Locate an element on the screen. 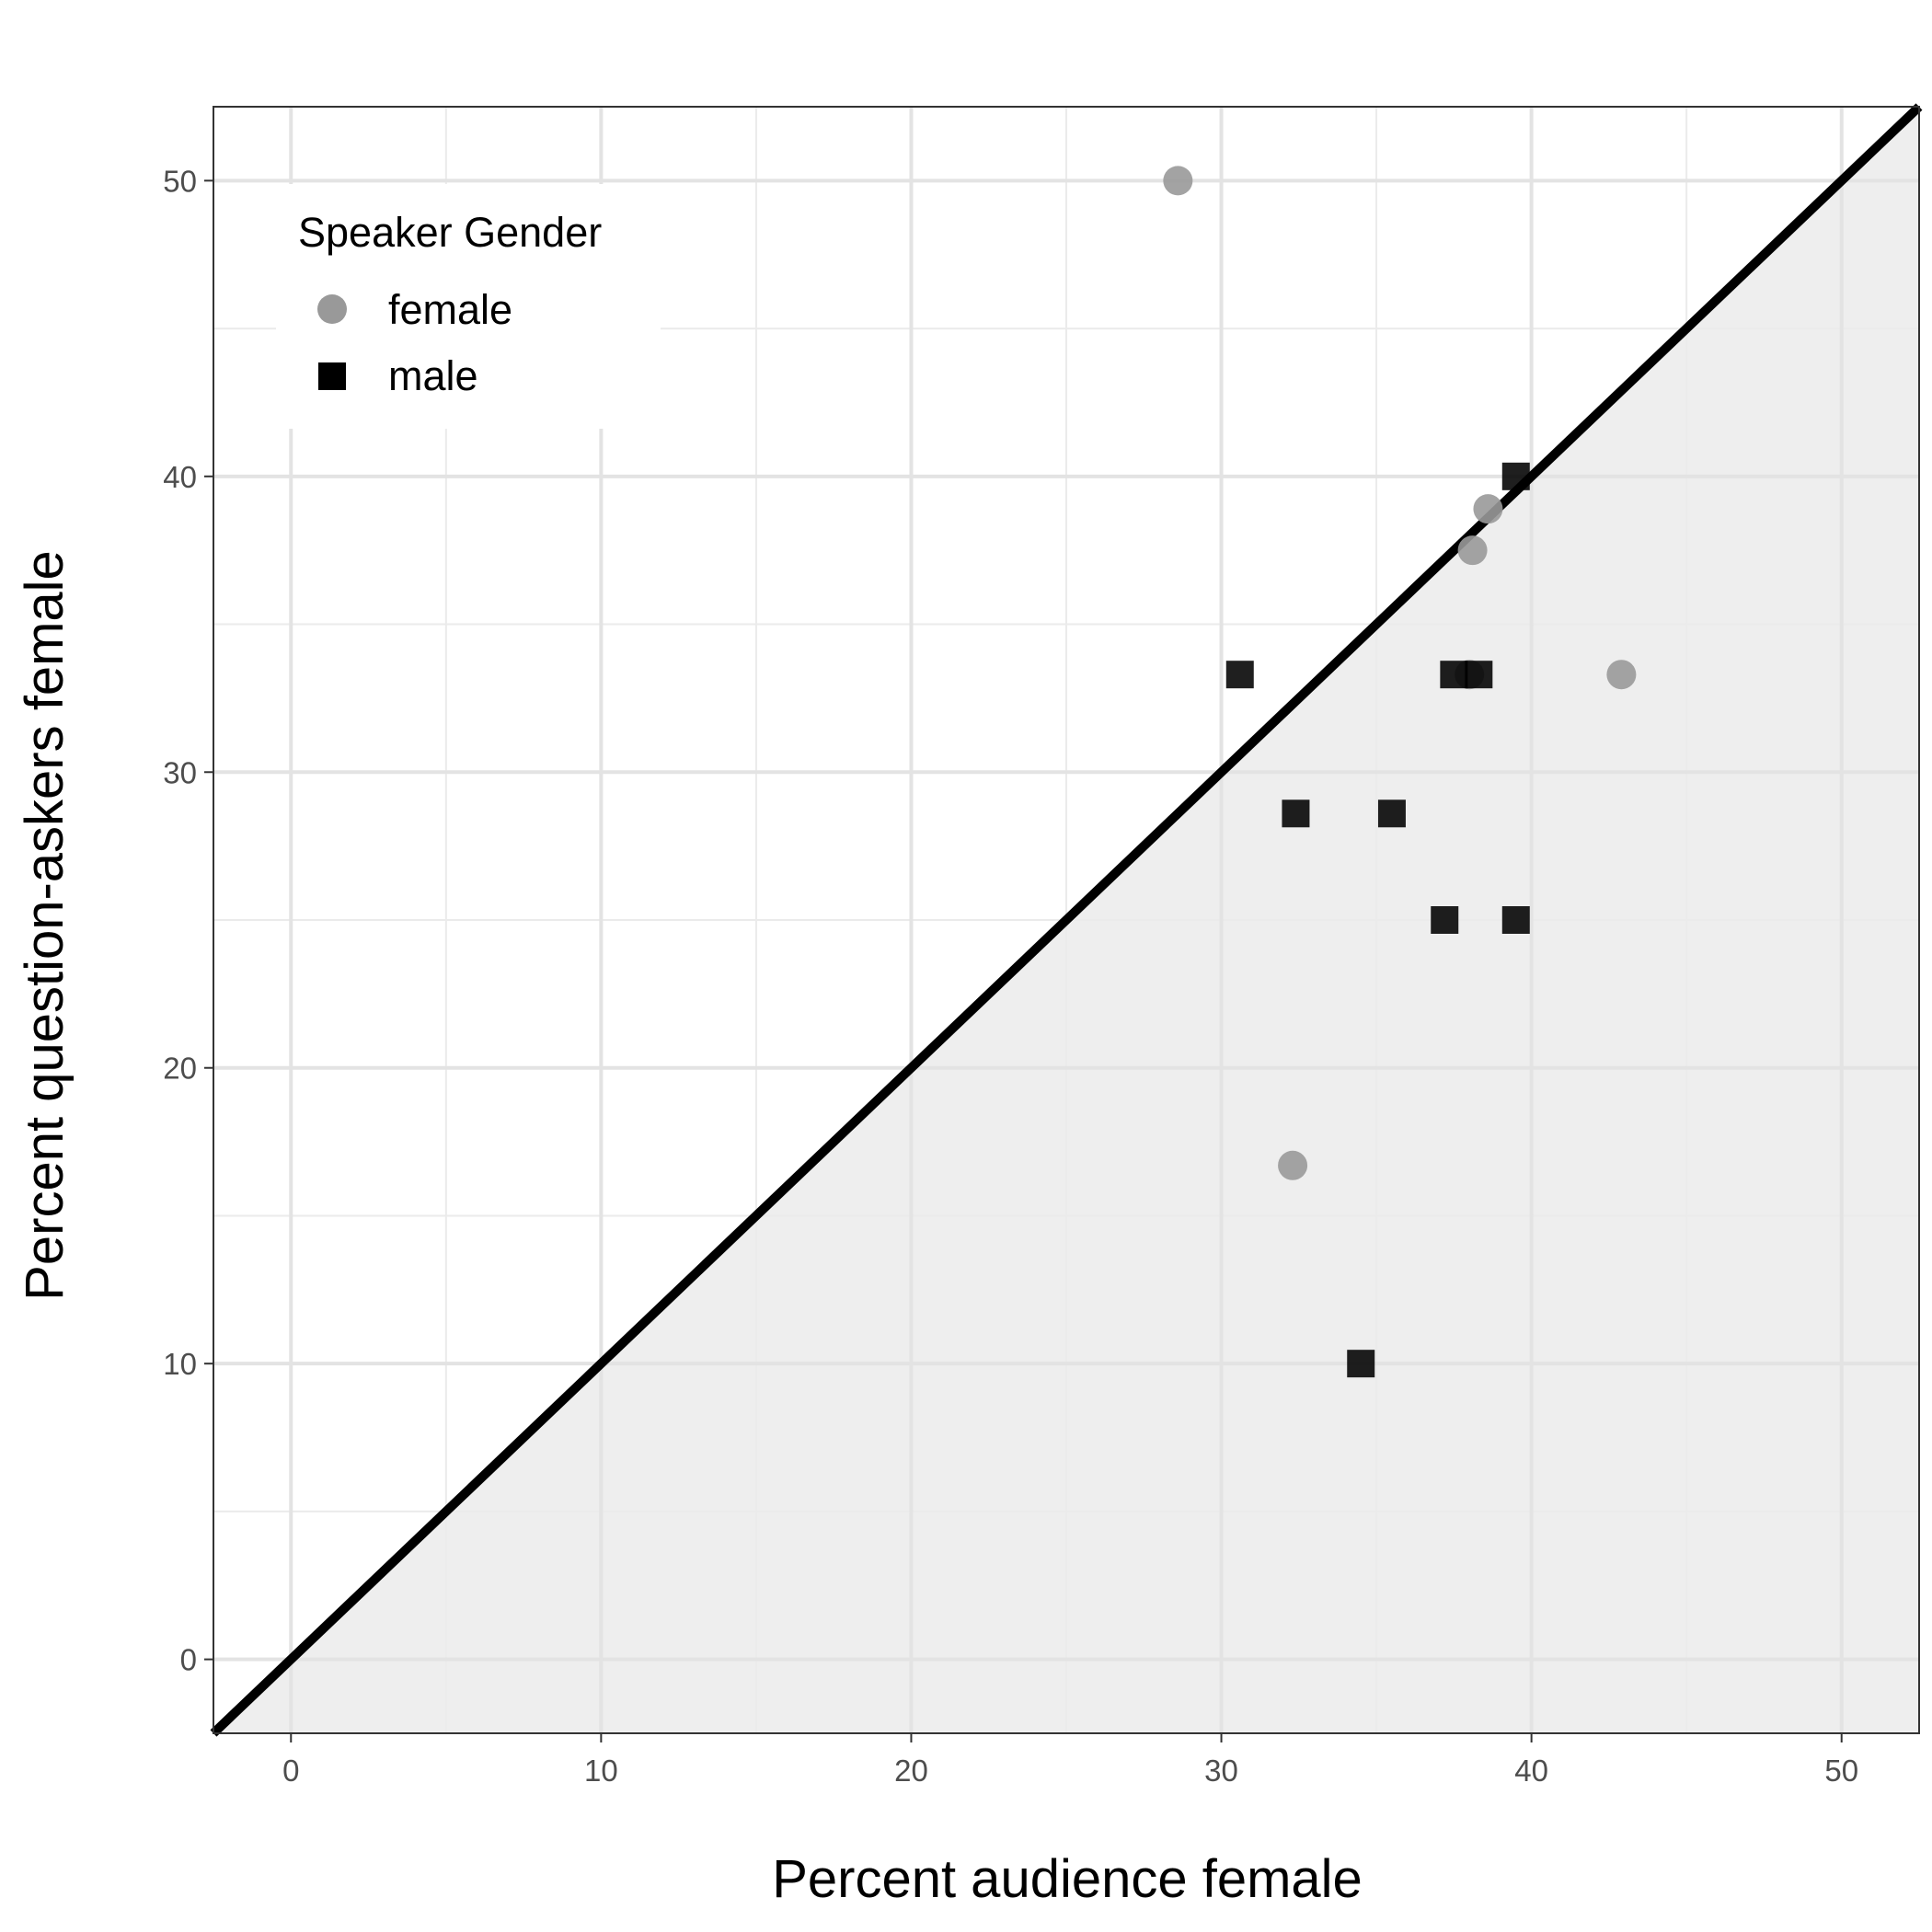  legend: Speaker Gender female male is located at coordinates (468, 306).